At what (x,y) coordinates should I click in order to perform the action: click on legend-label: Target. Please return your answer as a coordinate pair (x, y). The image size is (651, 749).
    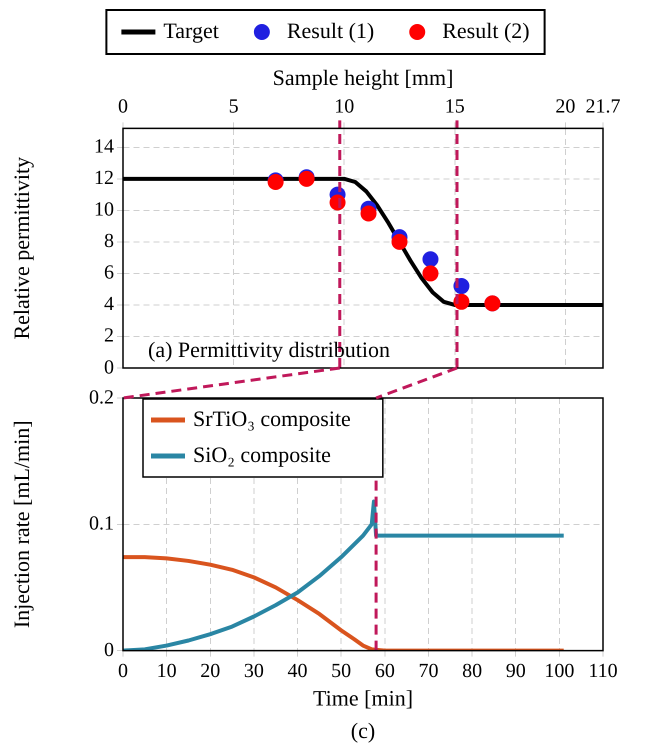
    Looking at the image, I should click on (191, 30).